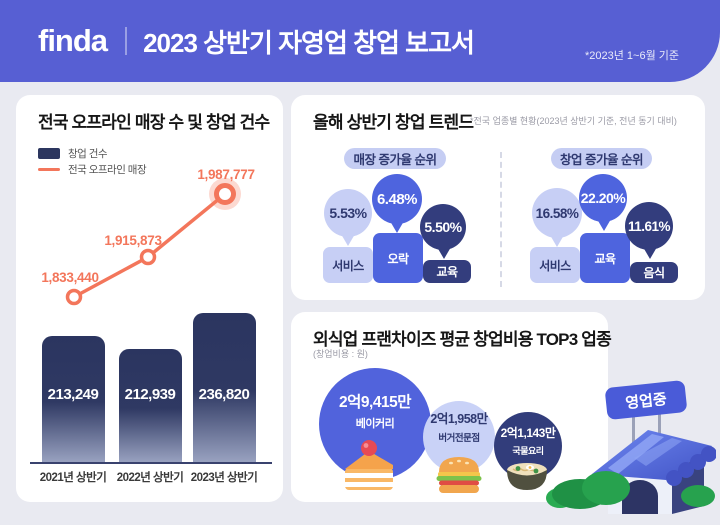 This screenshot has height=525, width=720. What do you see at coordinates (126, 41) in the screenshot?
I see `header-divider` at bounding box center [126, 41].